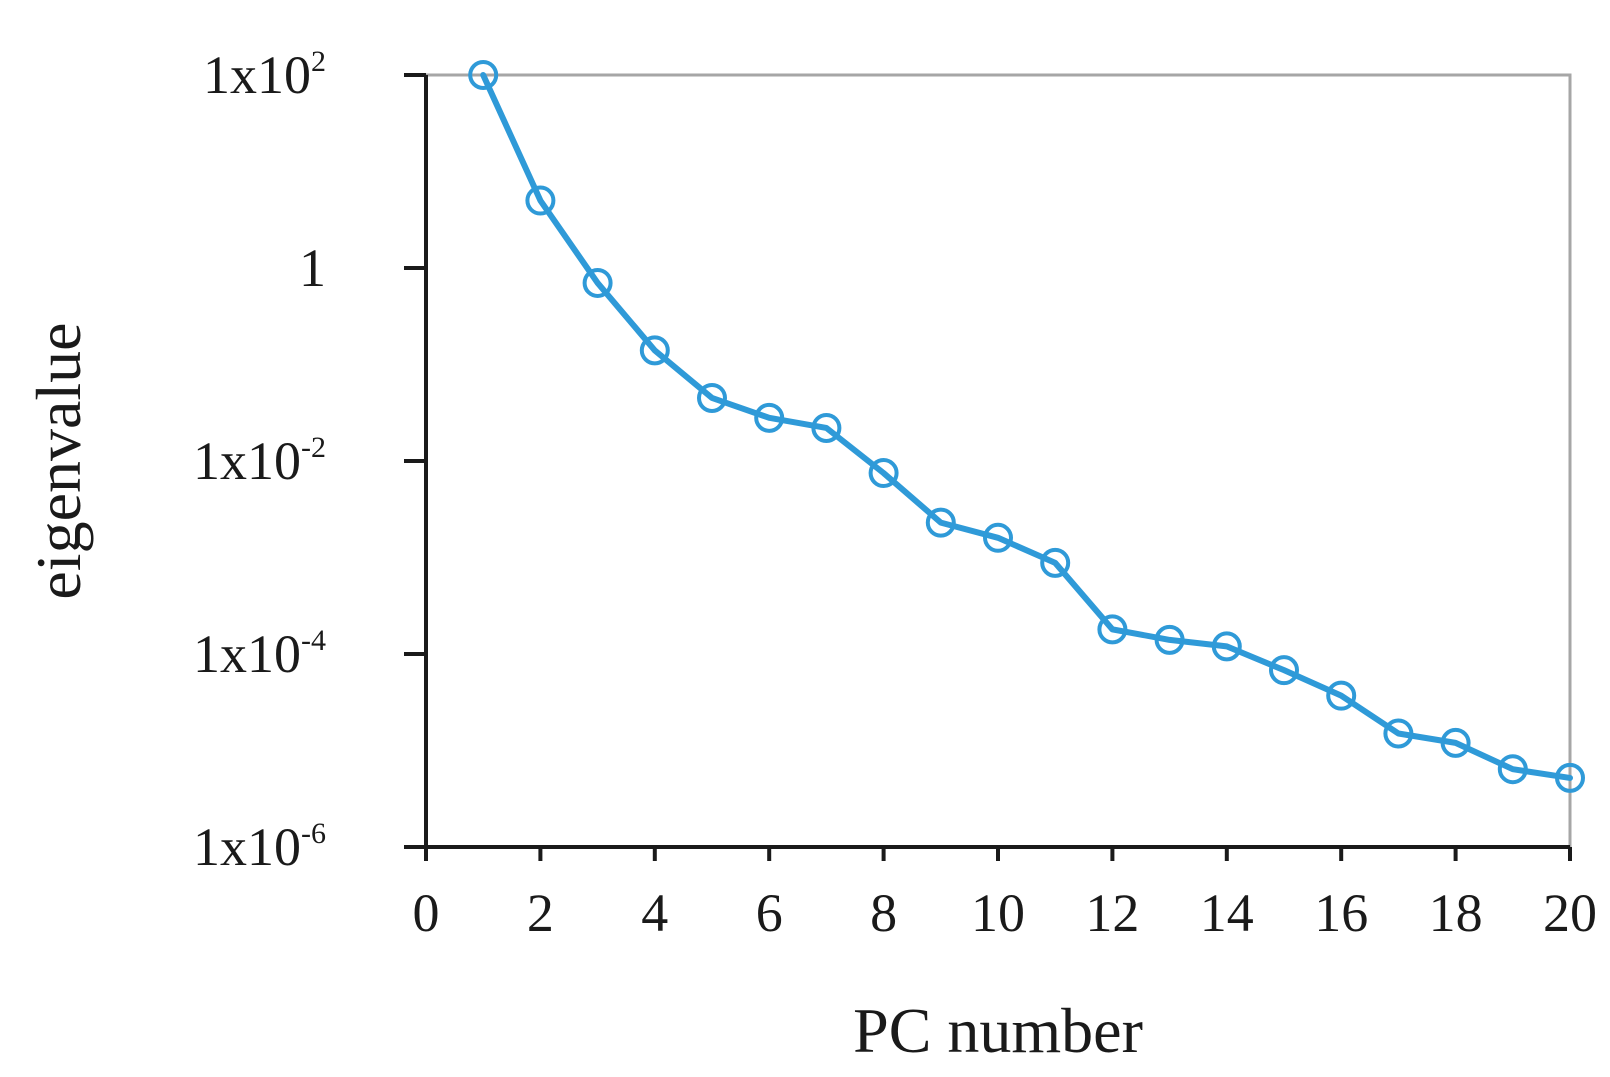  Describe the element at coordinates (313, 833) in the screenshot. I see `y-tick-label-exponent: -6` at that location.